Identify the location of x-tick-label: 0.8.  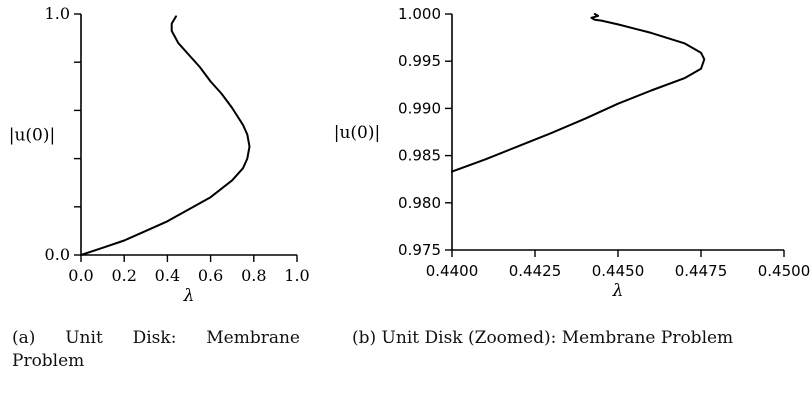
(253, 275).